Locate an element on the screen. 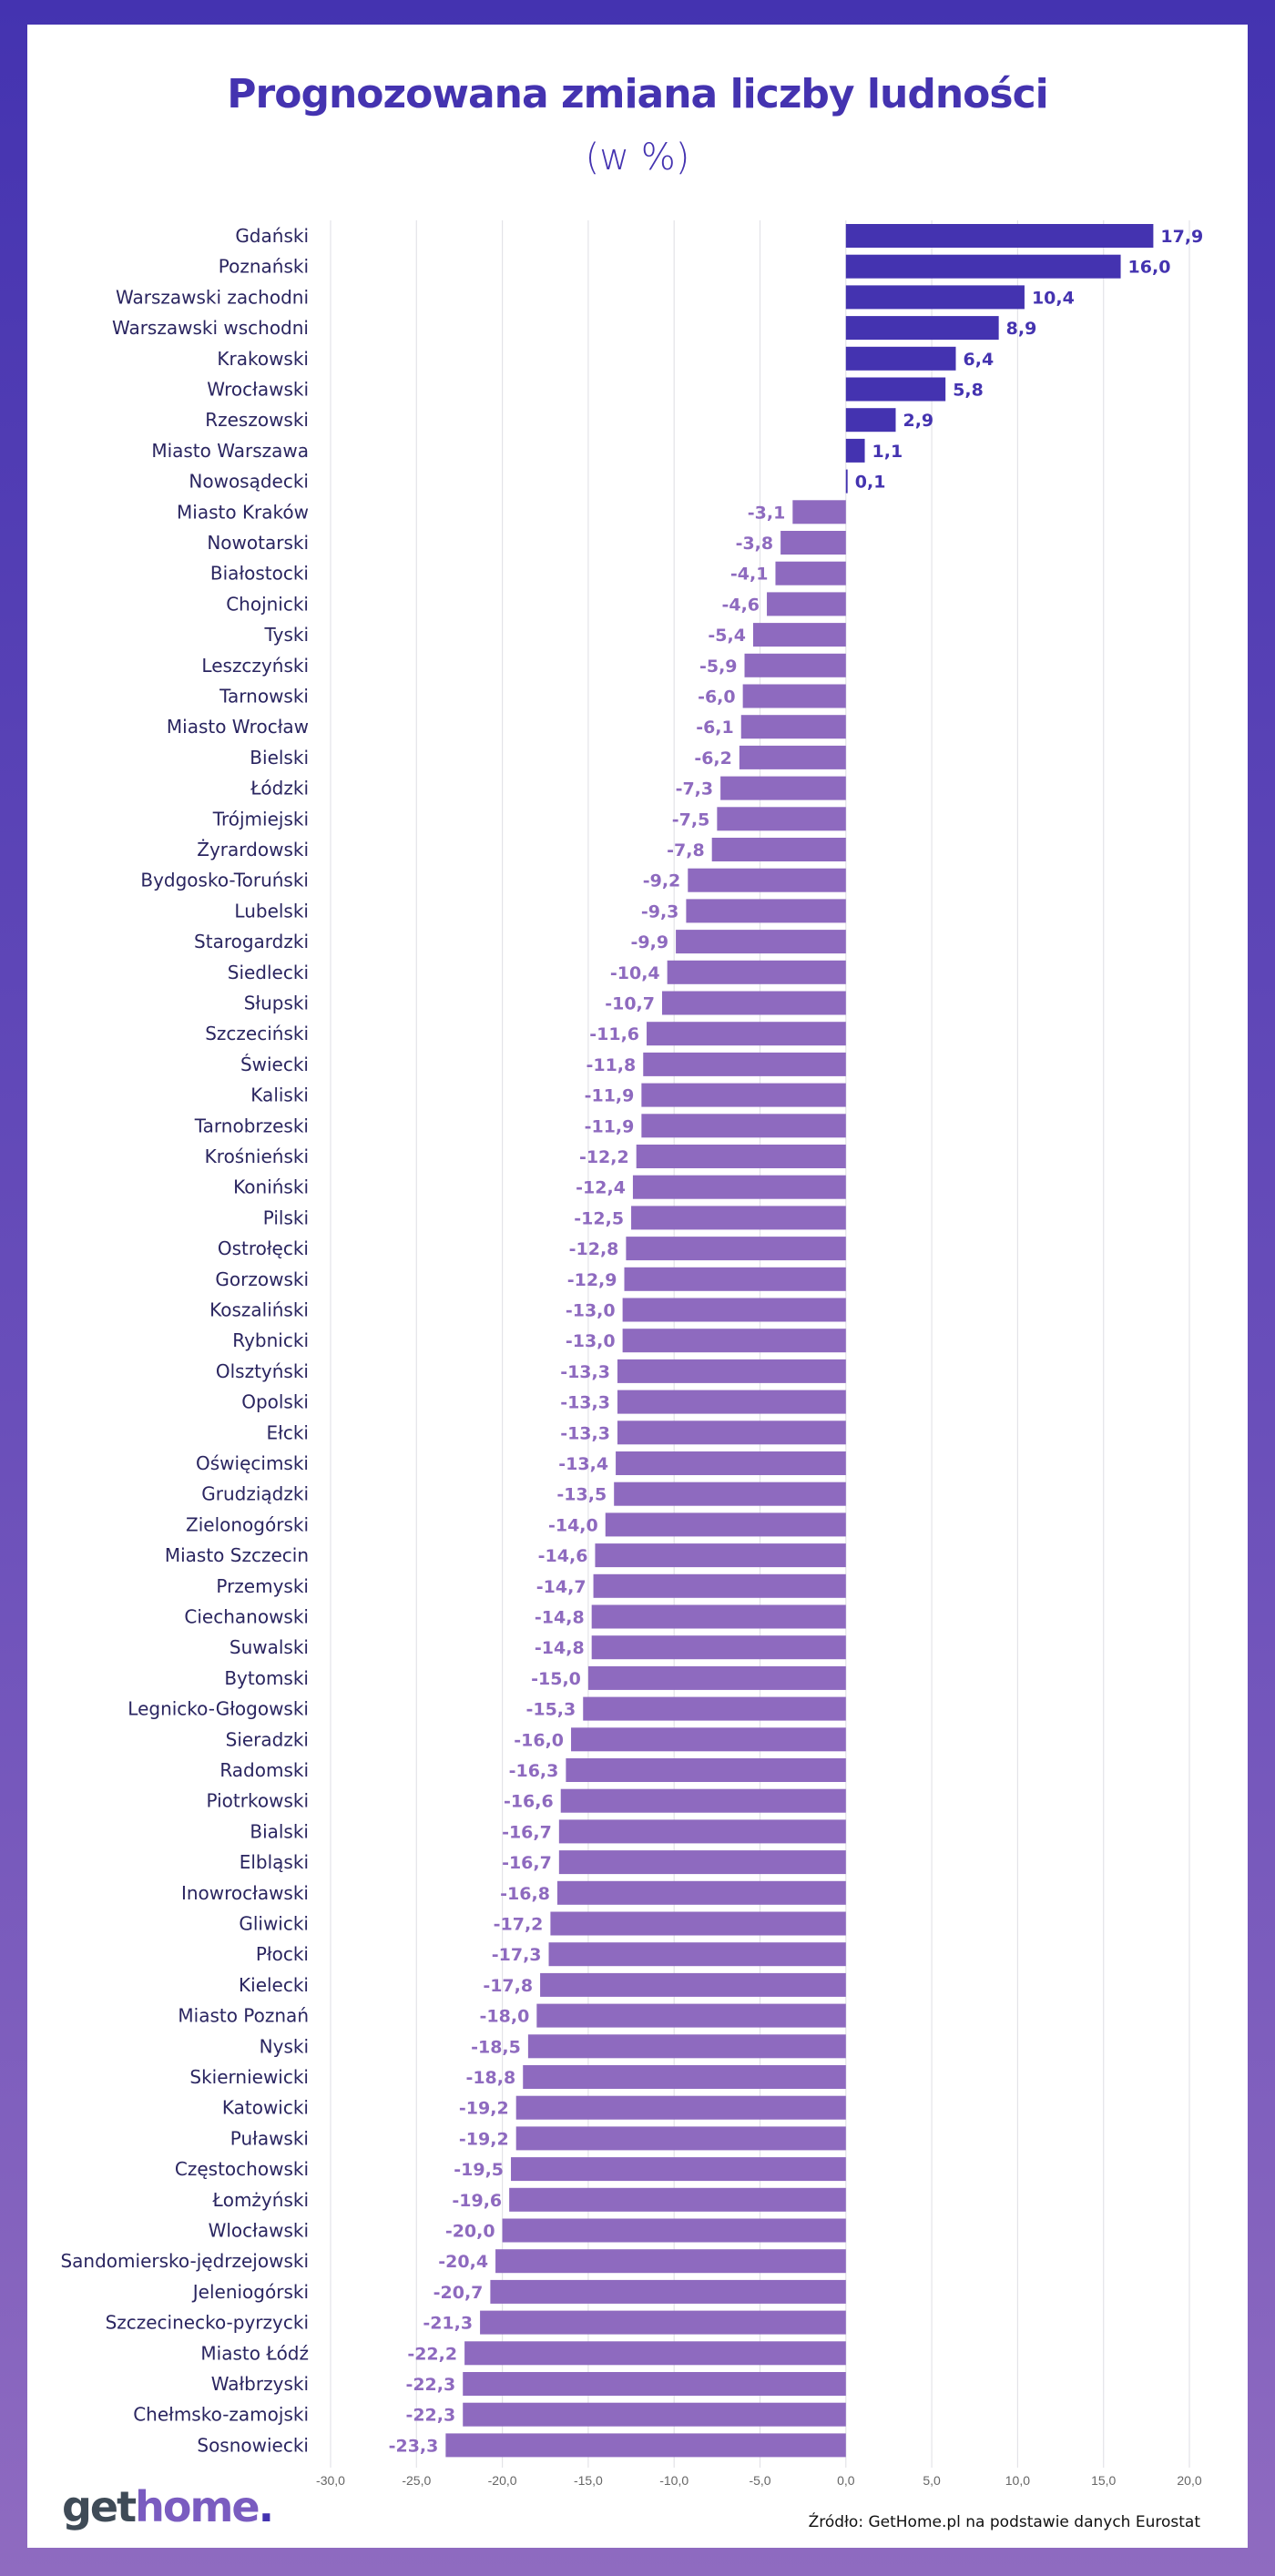  data-label: -5,9 is located at coordinates (718, 667).